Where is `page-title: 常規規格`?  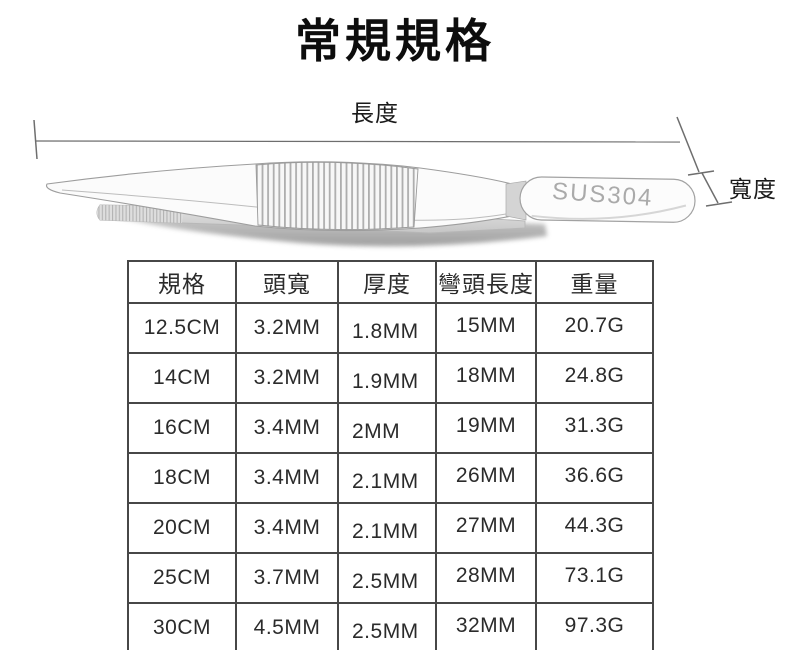
page-title: 常規規格 is located at coordinates (395, 41).